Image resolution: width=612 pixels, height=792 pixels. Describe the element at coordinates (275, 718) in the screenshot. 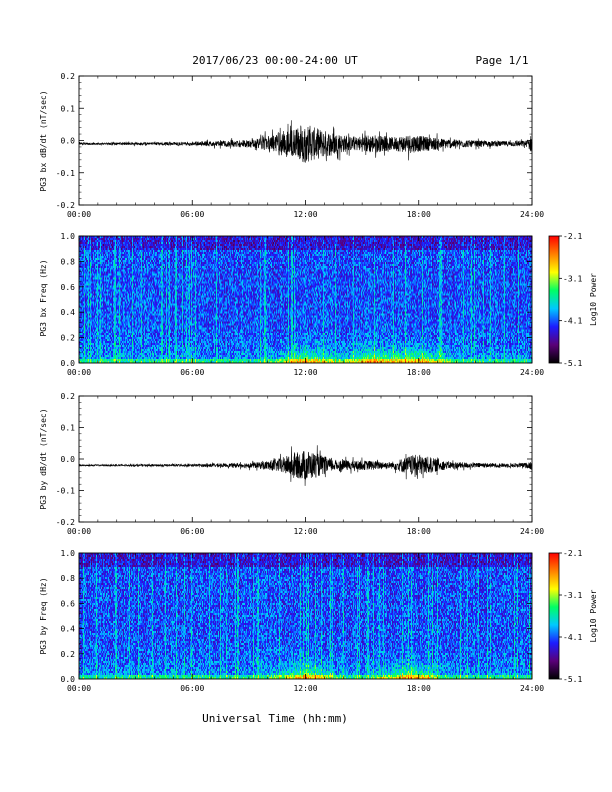

I see `x-axis-title: Universal Time (hh:mm)` at that location.